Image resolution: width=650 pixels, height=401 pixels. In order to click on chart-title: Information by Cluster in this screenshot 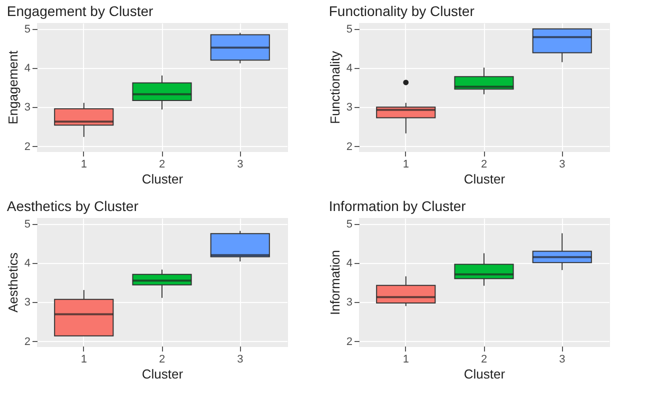, I will do `click(397, 206)`.